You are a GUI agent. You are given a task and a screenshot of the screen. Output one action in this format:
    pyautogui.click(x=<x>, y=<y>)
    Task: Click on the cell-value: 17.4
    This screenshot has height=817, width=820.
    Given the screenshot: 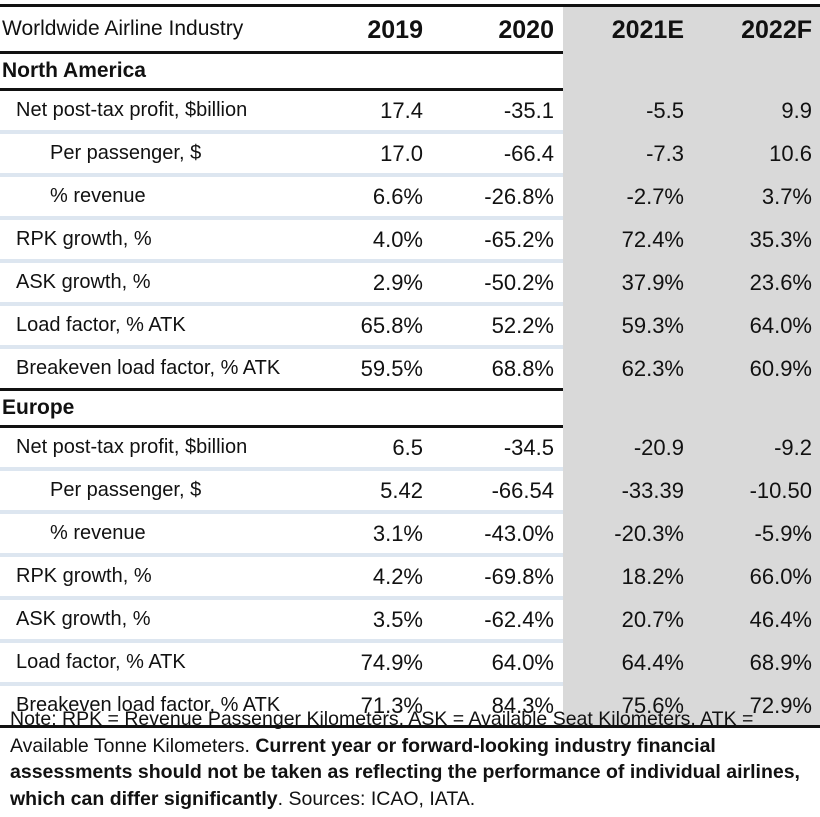 What is the action you would take?
    pyautogui.click(x=401, y=110)
    